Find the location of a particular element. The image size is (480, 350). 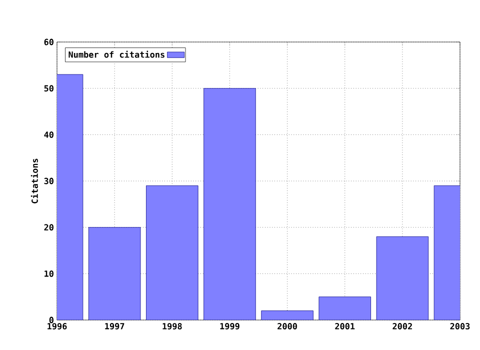

x-tick-label: 2003 is located at coordinates (460, 326).